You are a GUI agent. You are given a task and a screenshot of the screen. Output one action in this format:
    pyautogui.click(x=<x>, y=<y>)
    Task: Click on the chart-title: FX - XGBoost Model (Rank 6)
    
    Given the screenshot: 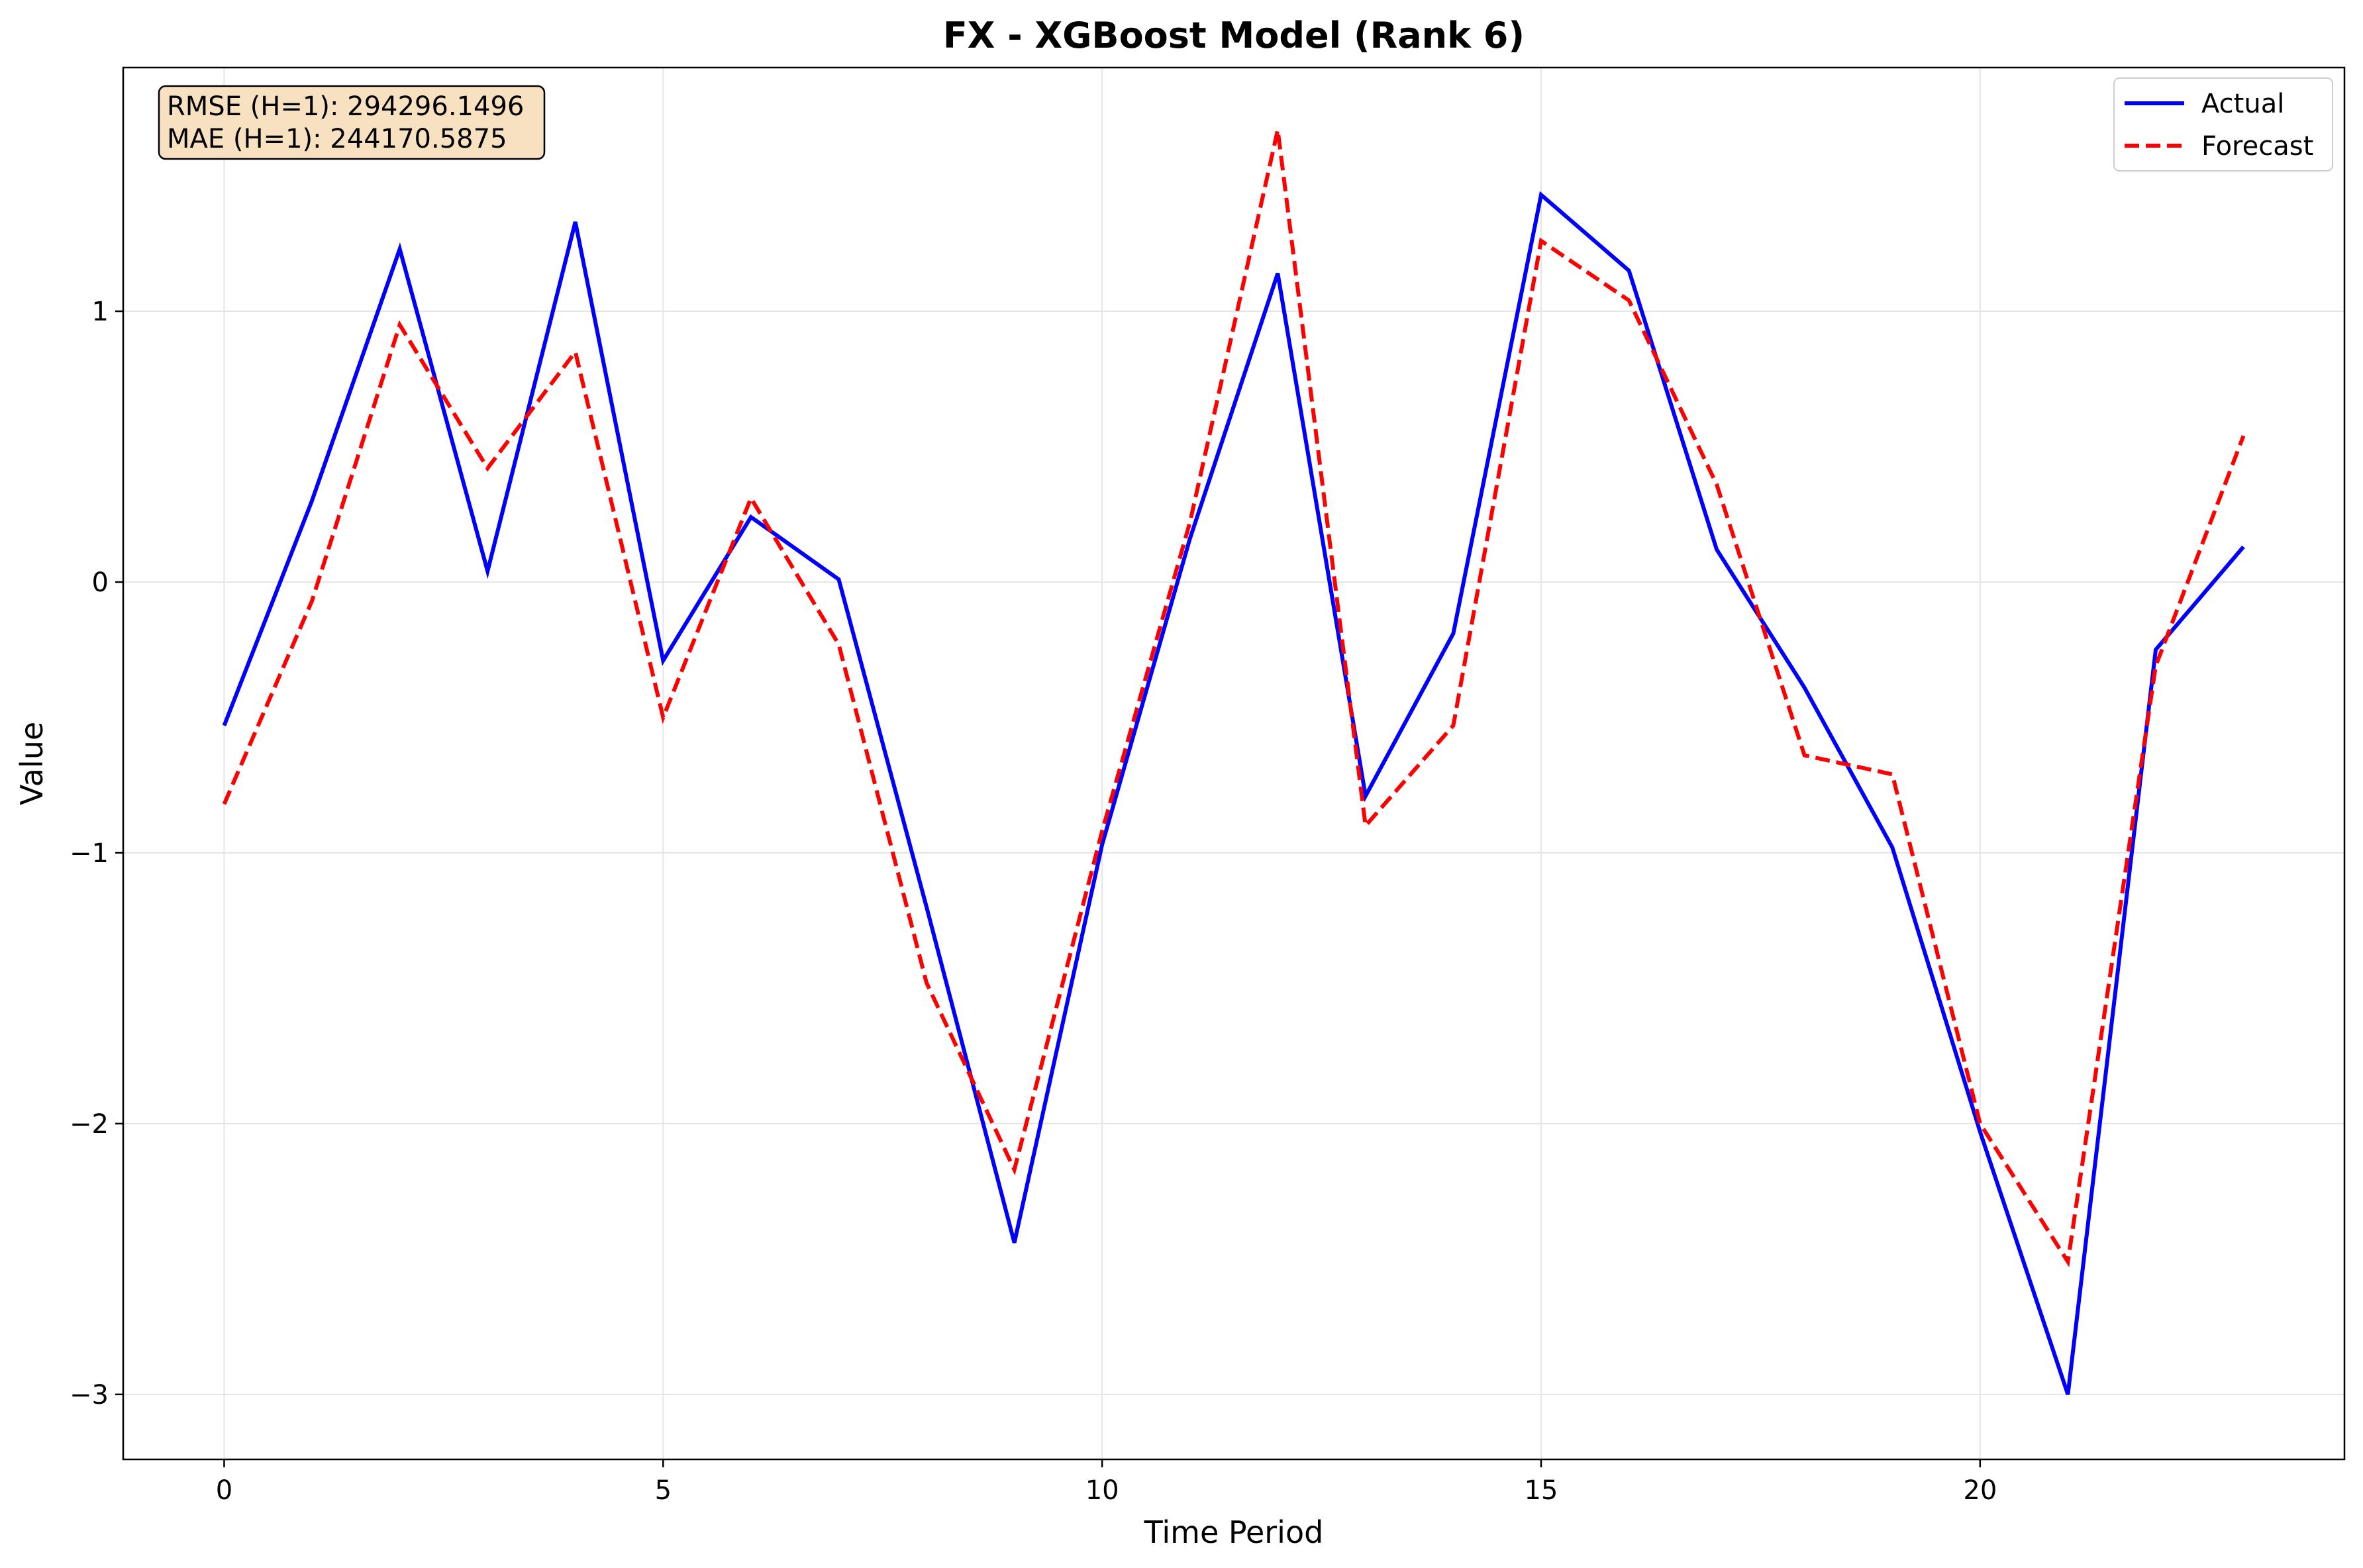 What is the action you would take?
    pyautogui.click(x=1234, y=35)
    